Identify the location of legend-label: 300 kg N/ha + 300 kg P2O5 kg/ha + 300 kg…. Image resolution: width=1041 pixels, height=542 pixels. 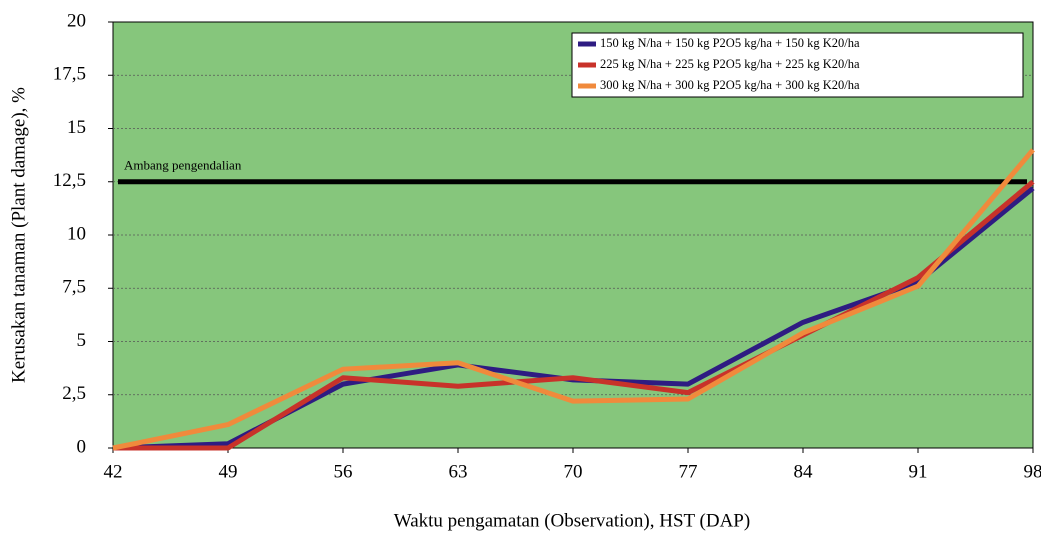
(730, 85).